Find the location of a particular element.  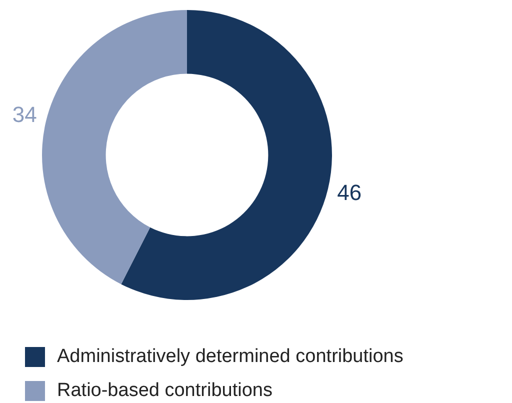

legend-label: Administratively determined contributions is located at coordinates (230, 357).